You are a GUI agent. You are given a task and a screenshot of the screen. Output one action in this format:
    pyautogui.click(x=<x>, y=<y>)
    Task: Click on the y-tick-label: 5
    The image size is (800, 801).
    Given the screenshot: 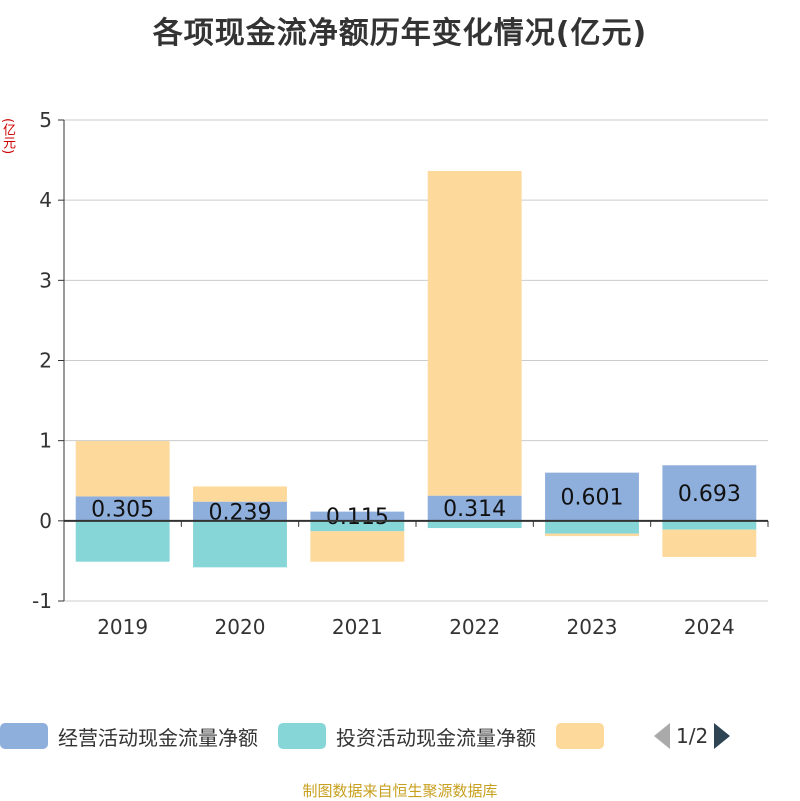 What is the action you would take?
    pyautogui.click(x=45, y=120)
    